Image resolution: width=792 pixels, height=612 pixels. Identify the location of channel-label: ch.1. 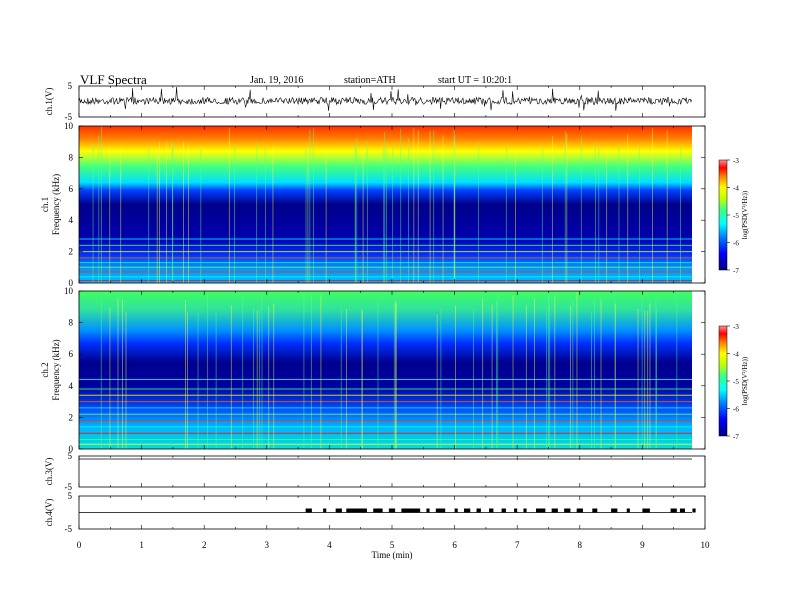
(45, 204).